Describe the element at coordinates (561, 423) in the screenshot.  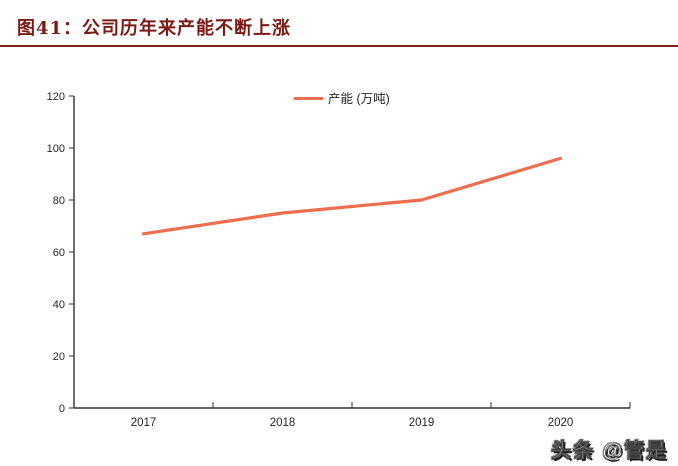
I see `x-tick-label: 2020` at that location.